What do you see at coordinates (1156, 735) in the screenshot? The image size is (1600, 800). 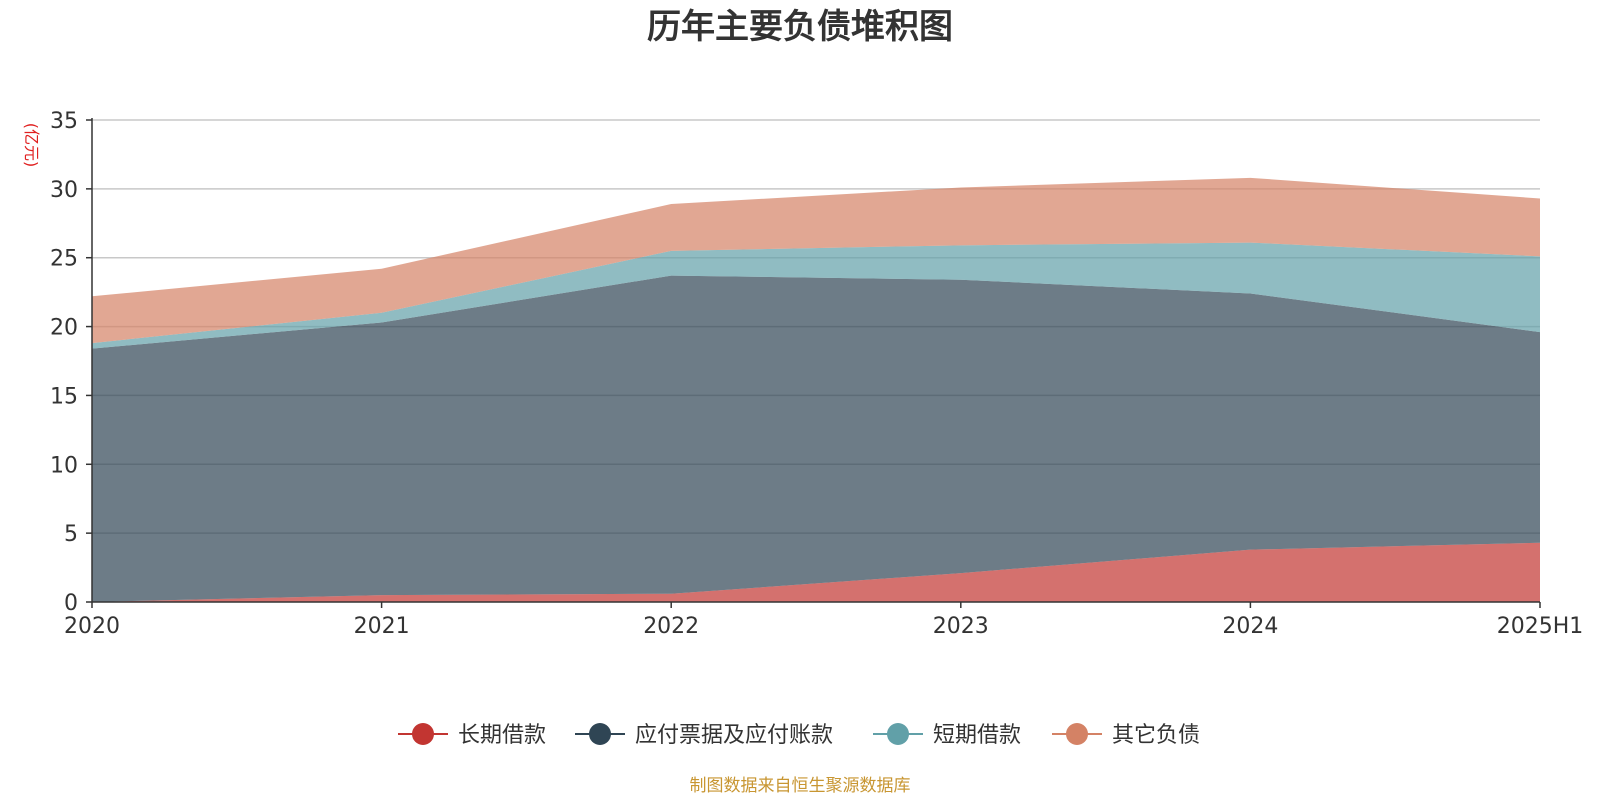 I see `legend-label: 其它负债` at bounding box center [1156, 735].